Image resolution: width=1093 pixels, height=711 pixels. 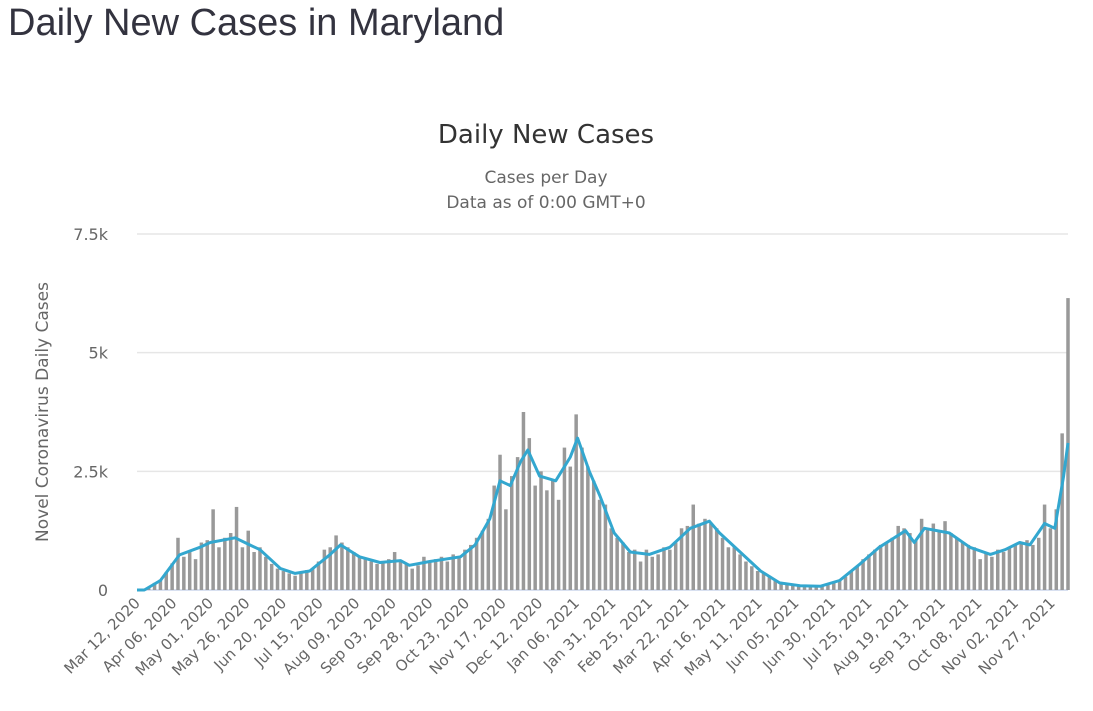 What do you see at coordinates (99, 353) in the screenshot?
I see `y-tick-label: 5k` at bounding box center [99, 353].